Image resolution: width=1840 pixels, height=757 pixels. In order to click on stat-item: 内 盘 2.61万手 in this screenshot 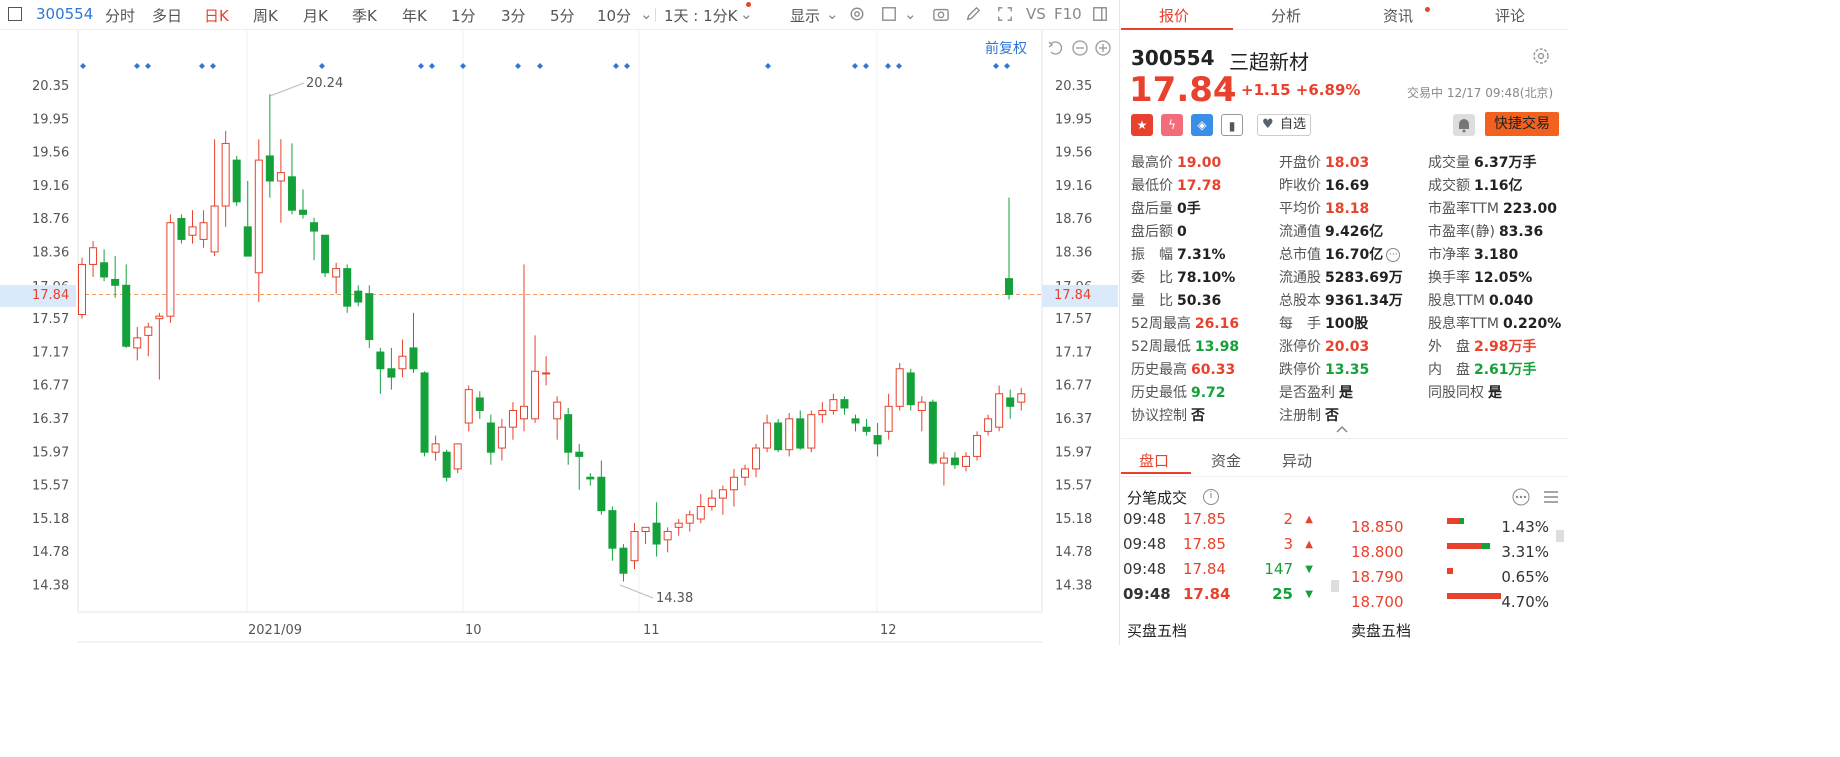, I will do `click(1482, 369)`.